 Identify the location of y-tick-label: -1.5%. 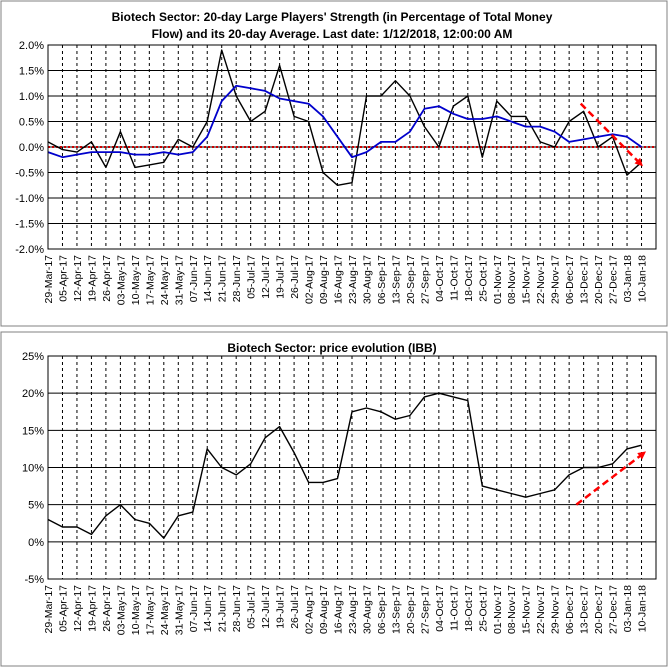
(29, 225).